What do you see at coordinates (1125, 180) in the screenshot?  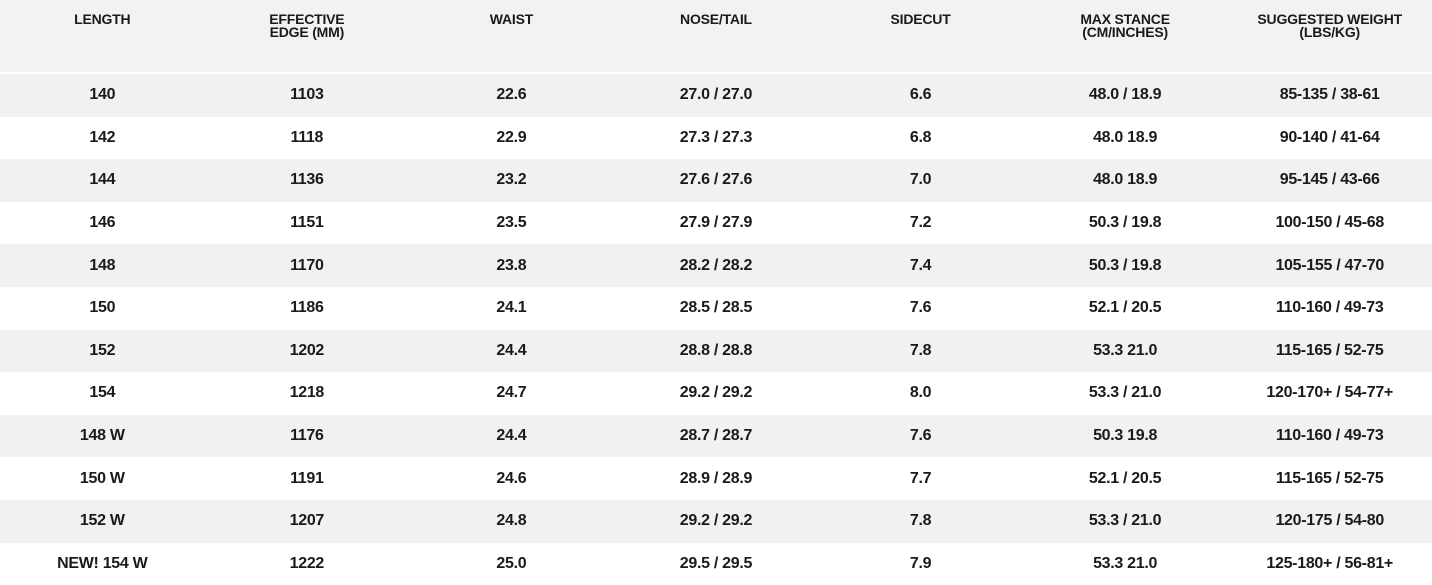 I see `cell-max-stance: 48.0 18.9` at bounding box center [1125, 180].